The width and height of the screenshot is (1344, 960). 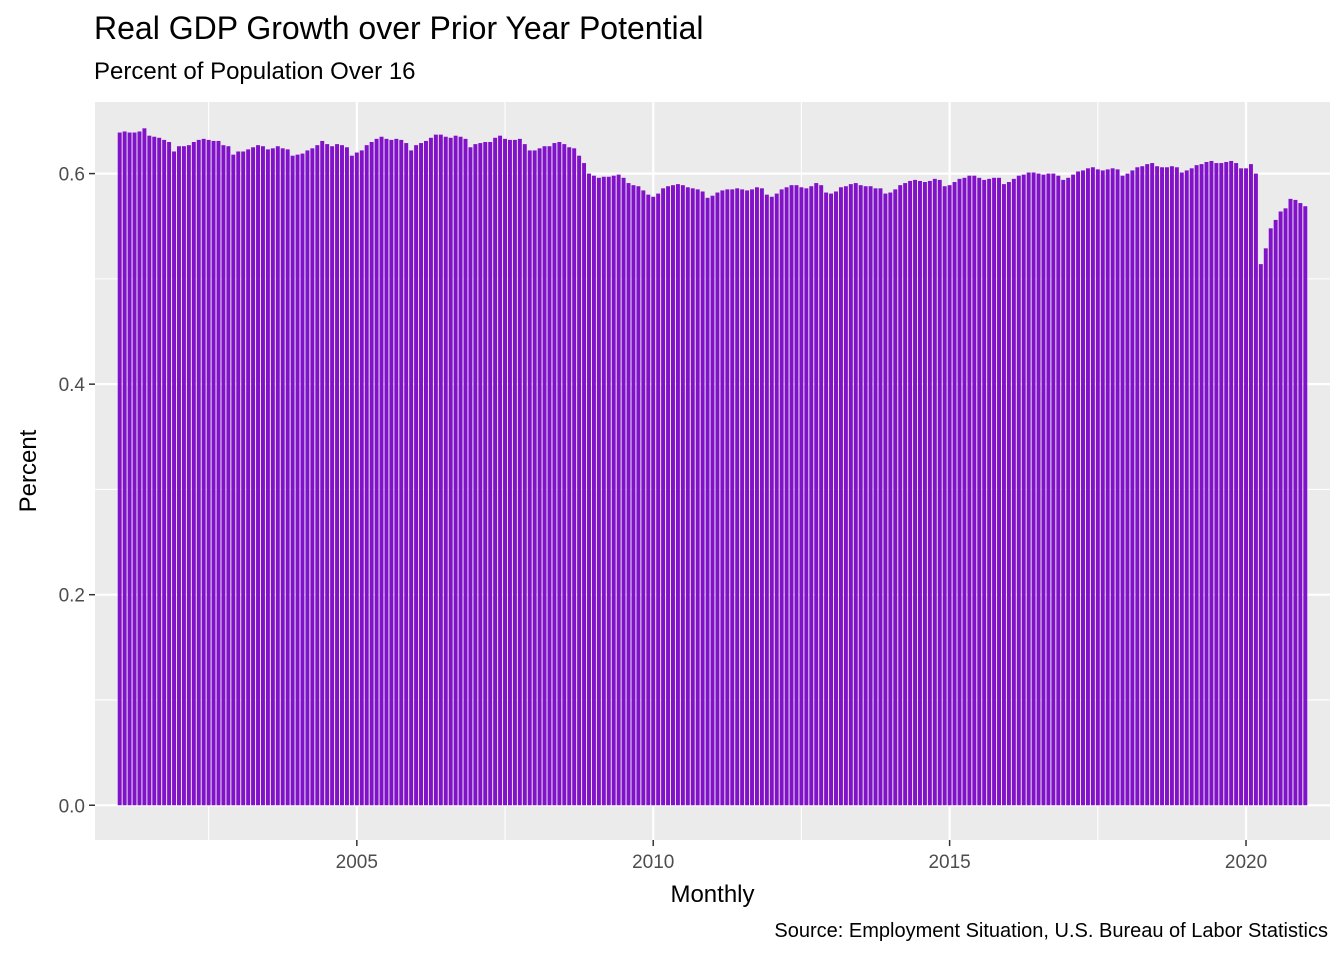 What do you see at coordinates (357, 862) in the screenshot?
I see `x-tick-label: 2005` at bounding box center [357, 862].